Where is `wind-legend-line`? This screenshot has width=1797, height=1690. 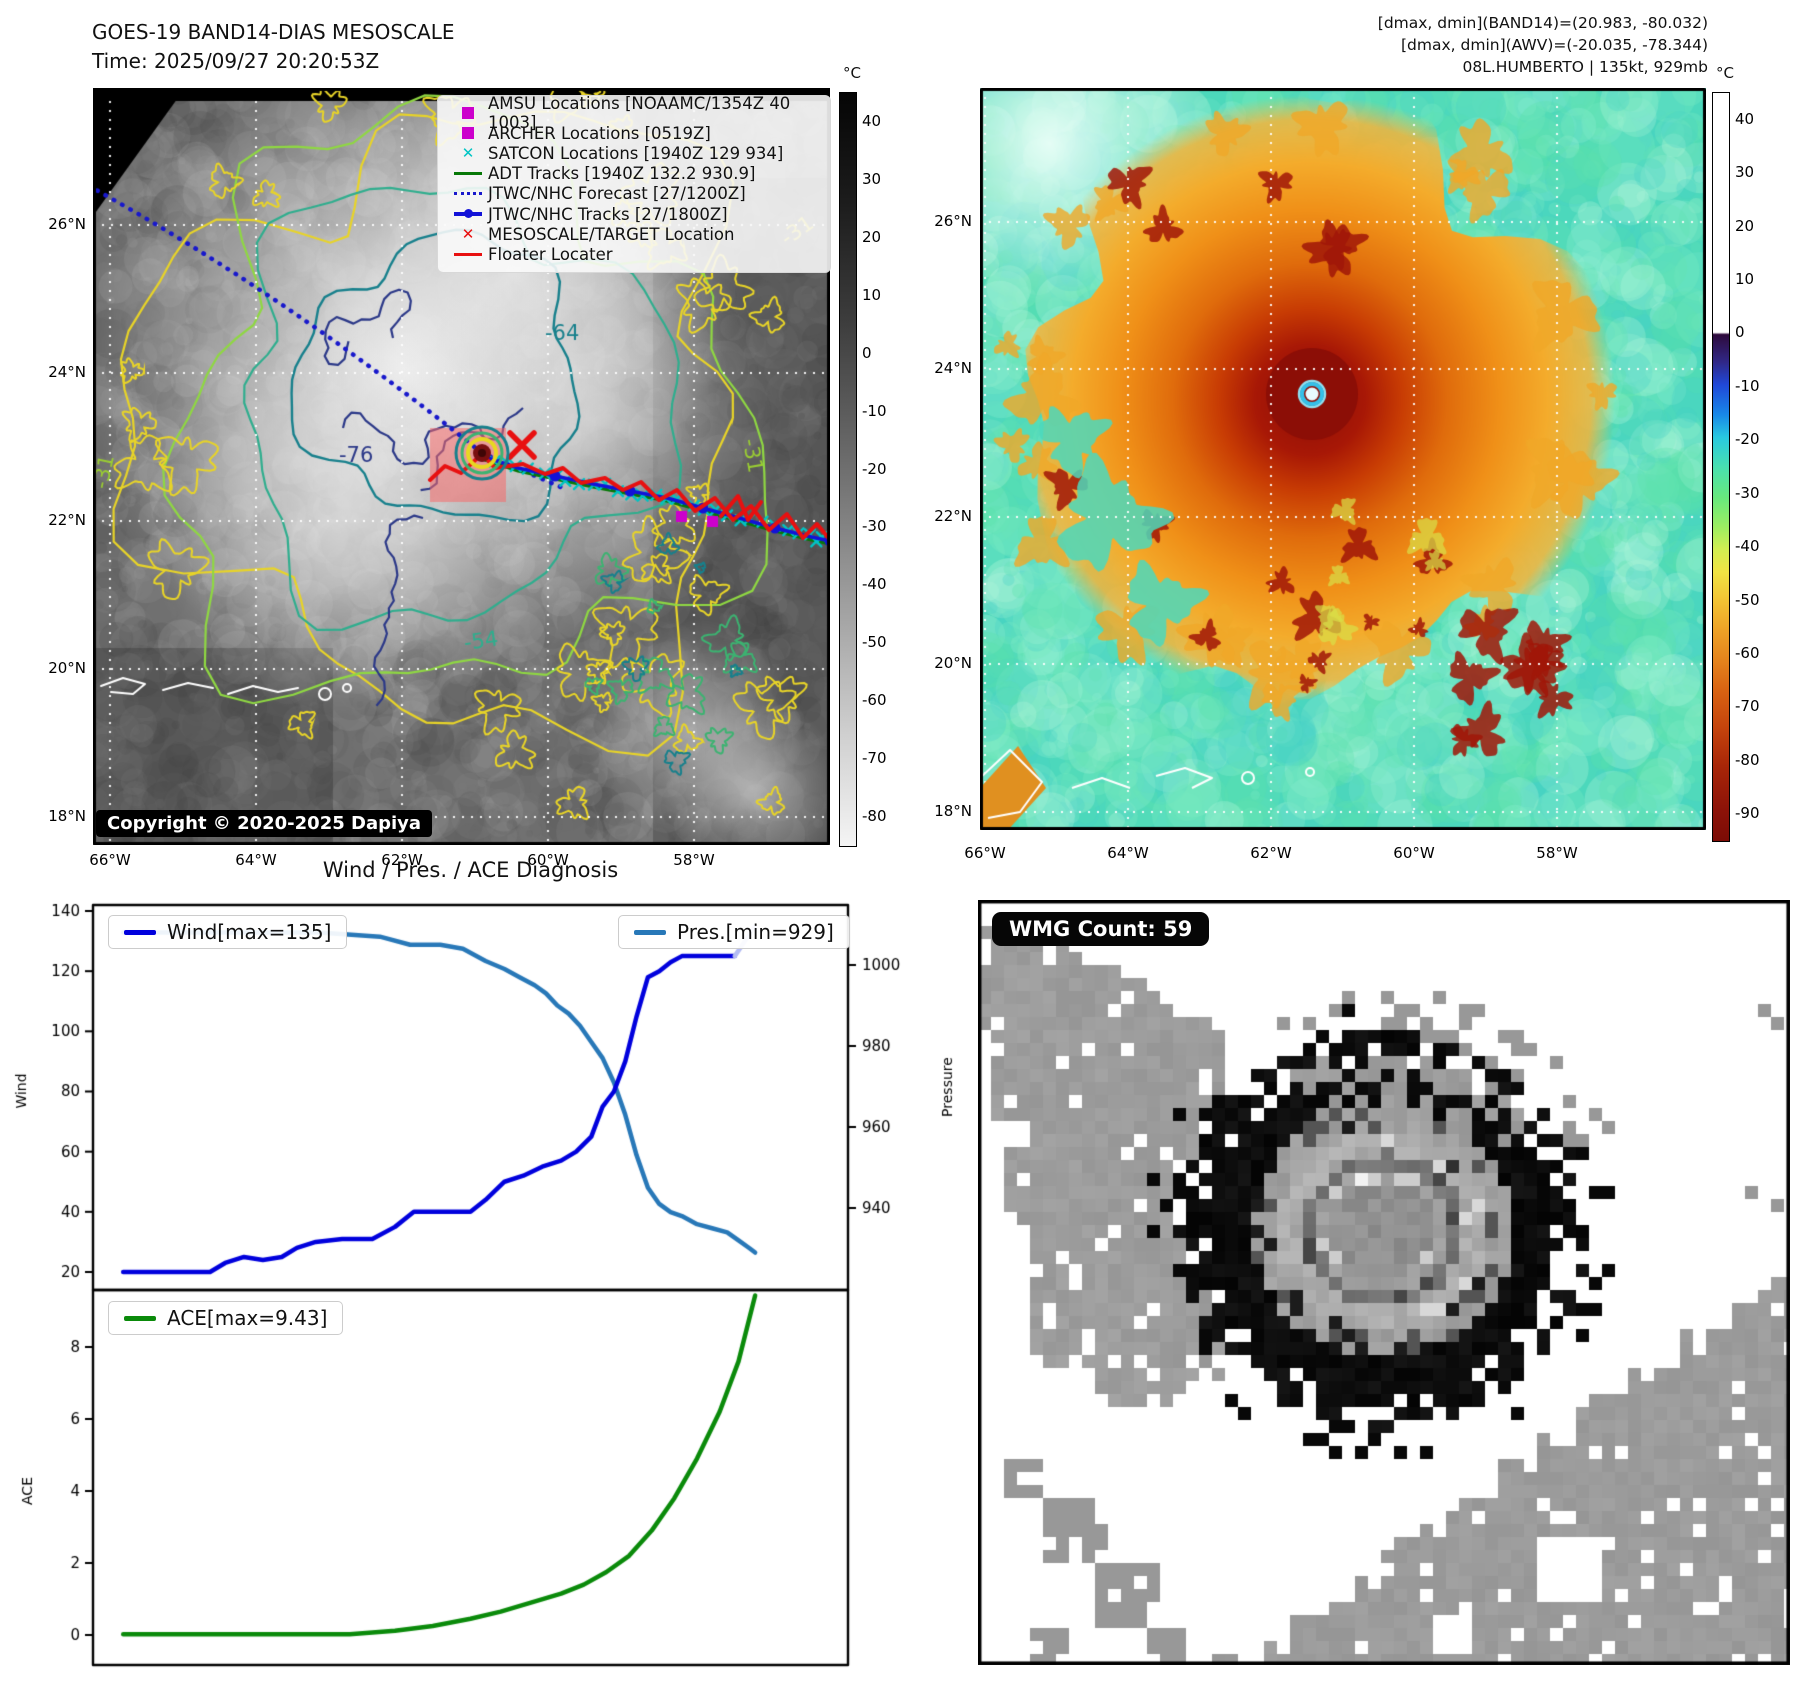
wind-legend-line is located at coordinates (140, 932).